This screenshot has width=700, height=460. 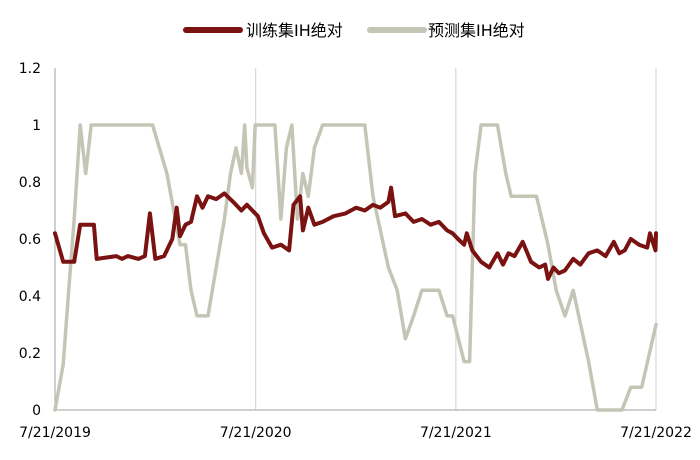 What do you see at coordinates (30, 69) in the screenshot?
I see `y-tick-label: 1.2` at bounding box center [30, 69].